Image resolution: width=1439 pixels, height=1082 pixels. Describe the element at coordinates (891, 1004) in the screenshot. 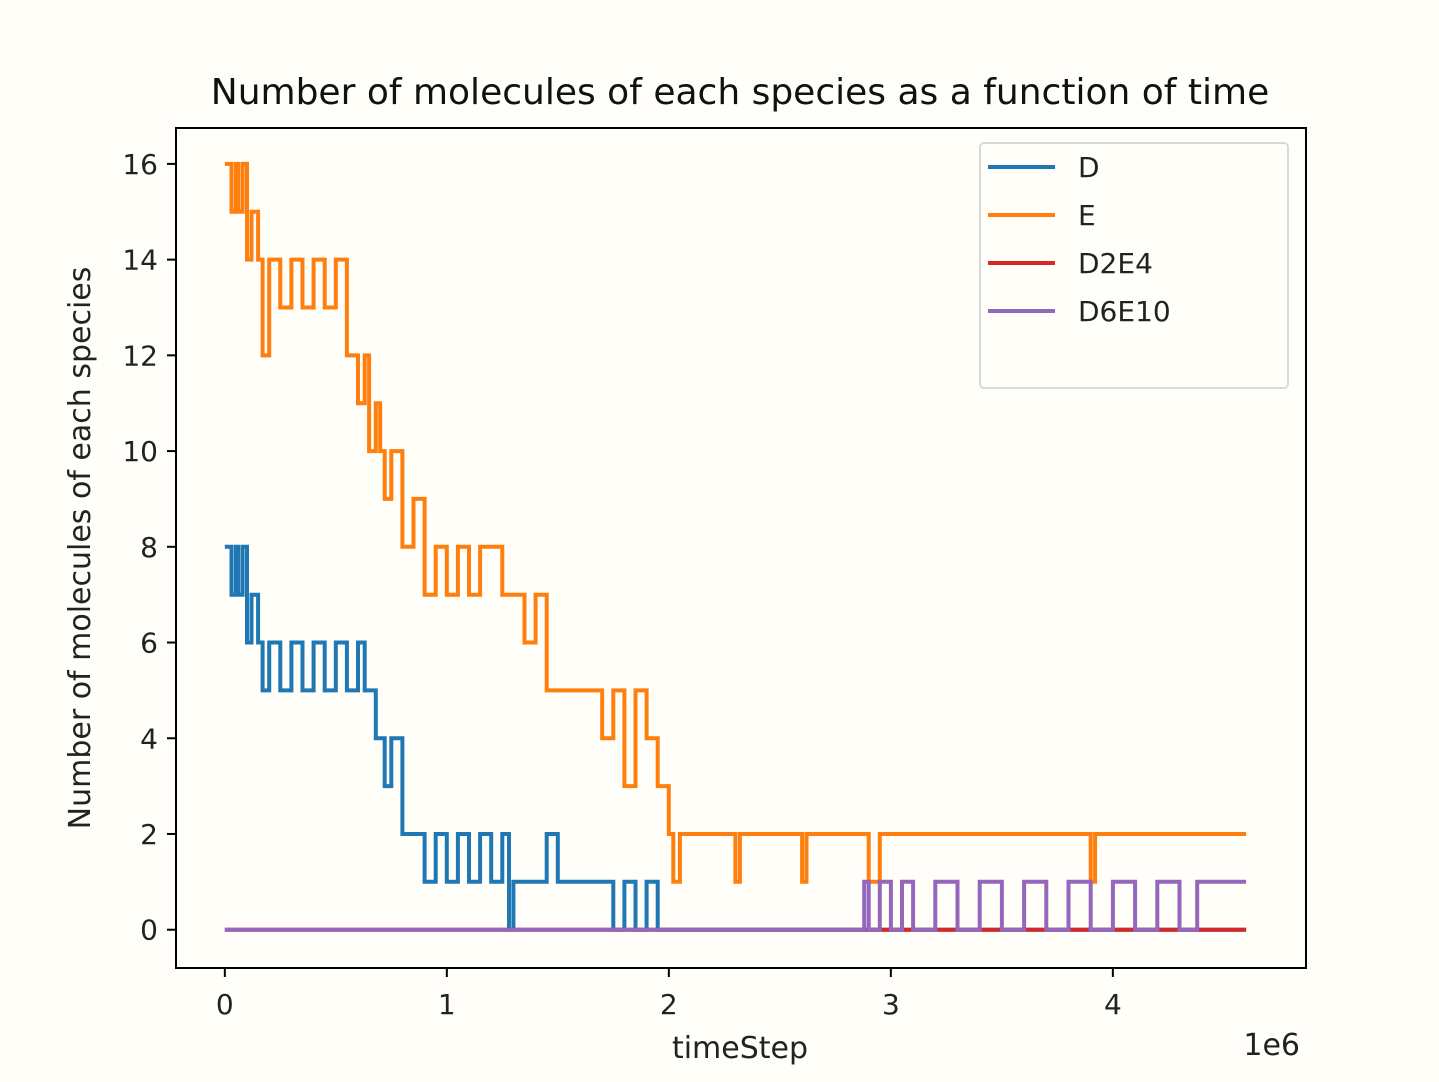

I see `x-tick-label: 3` at that location.